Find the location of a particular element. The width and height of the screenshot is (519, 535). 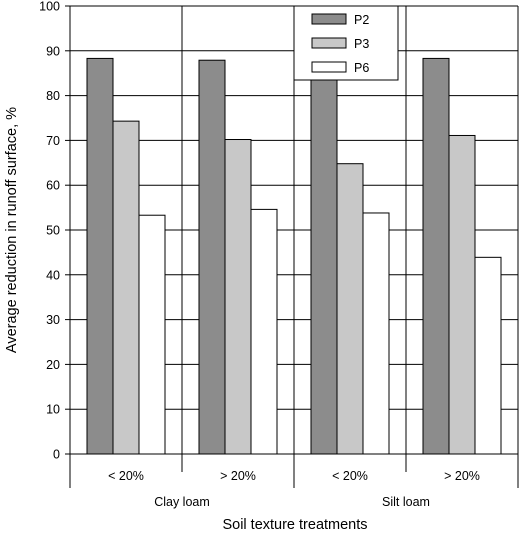

y-tick-labels: 0 10 20 30 40 50 60 70 80 90 100 is located at coordinates (49, 231).